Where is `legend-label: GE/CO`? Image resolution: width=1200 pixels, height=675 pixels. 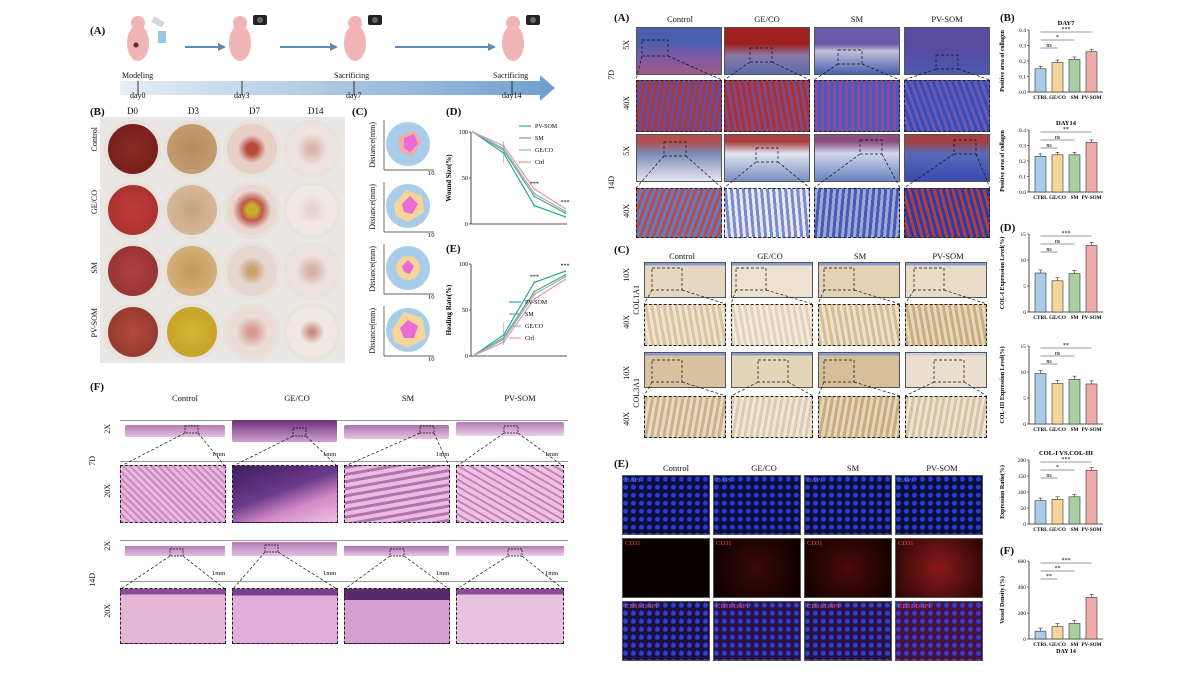
legend-label: GE/CO is located at coordinates (544, 151).